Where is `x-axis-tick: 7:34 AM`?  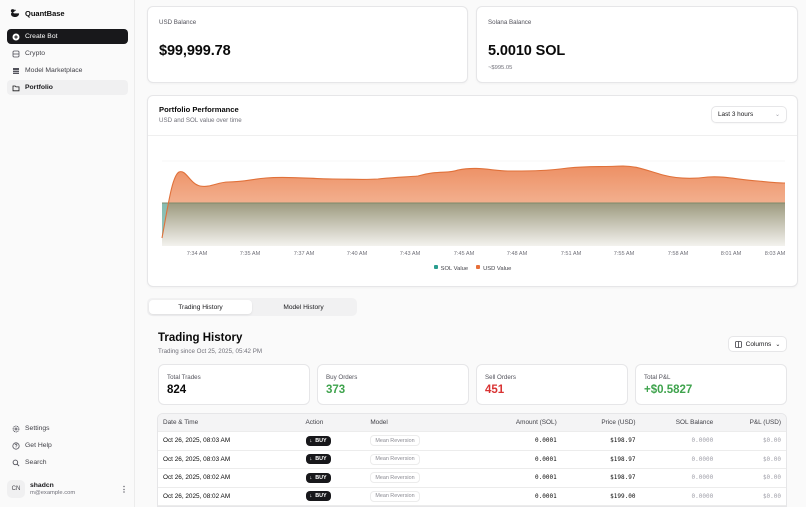
x-axis-tick: 7:34 AM is located at coordinates (197, 254).